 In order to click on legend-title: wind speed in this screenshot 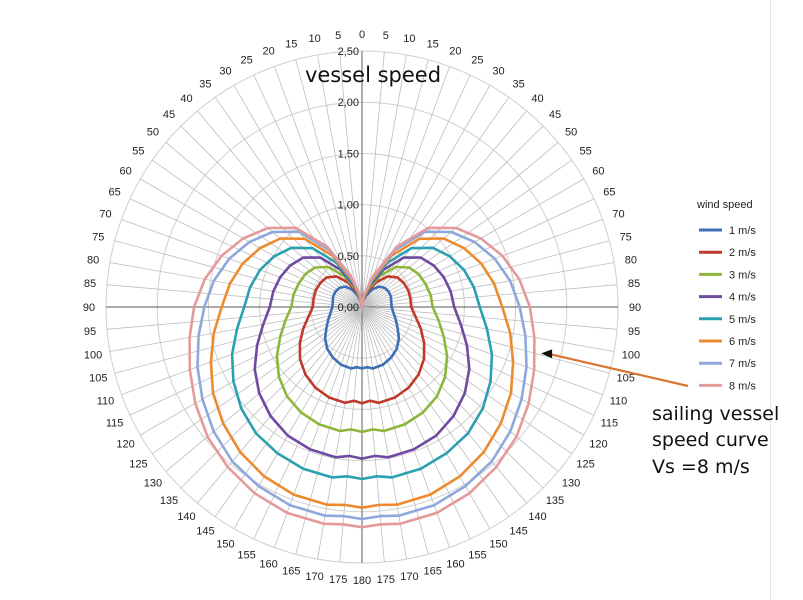, I will do `click(724, 205)`.